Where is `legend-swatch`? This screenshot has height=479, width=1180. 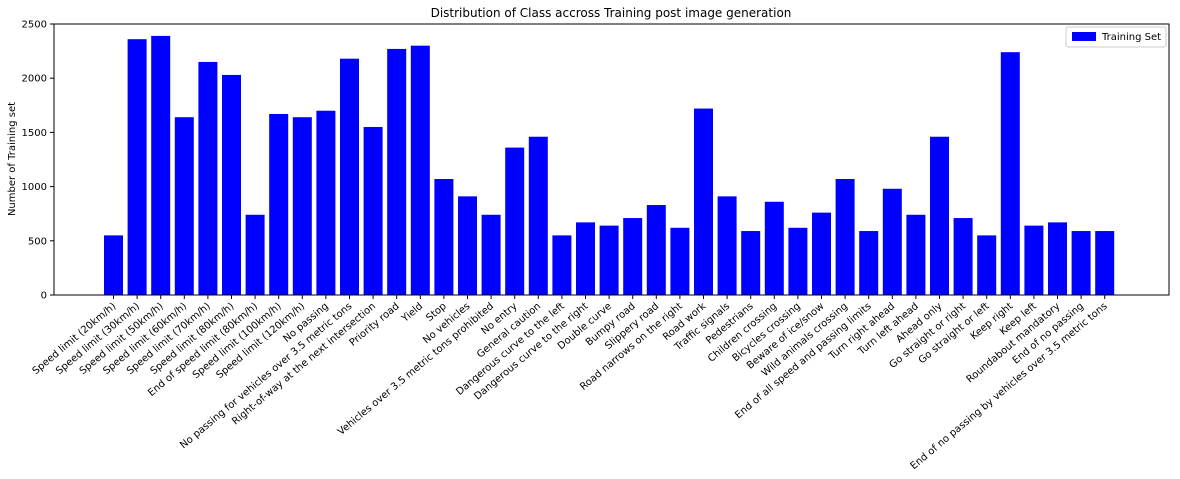
legend-swatch is located at coordinates (1084, 36).